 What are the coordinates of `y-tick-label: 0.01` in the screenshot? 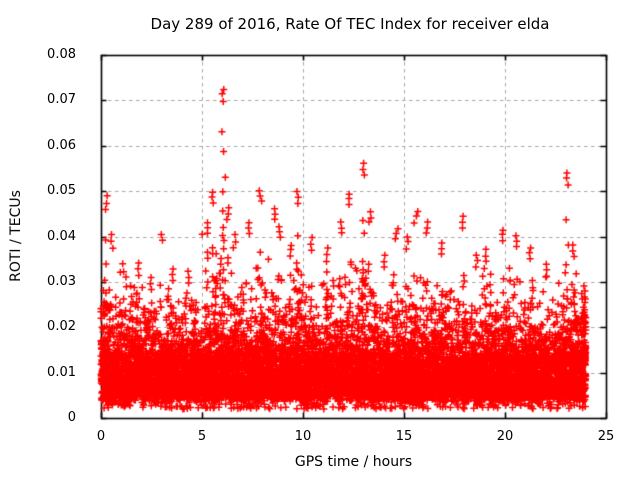 It's located at (61, 372).